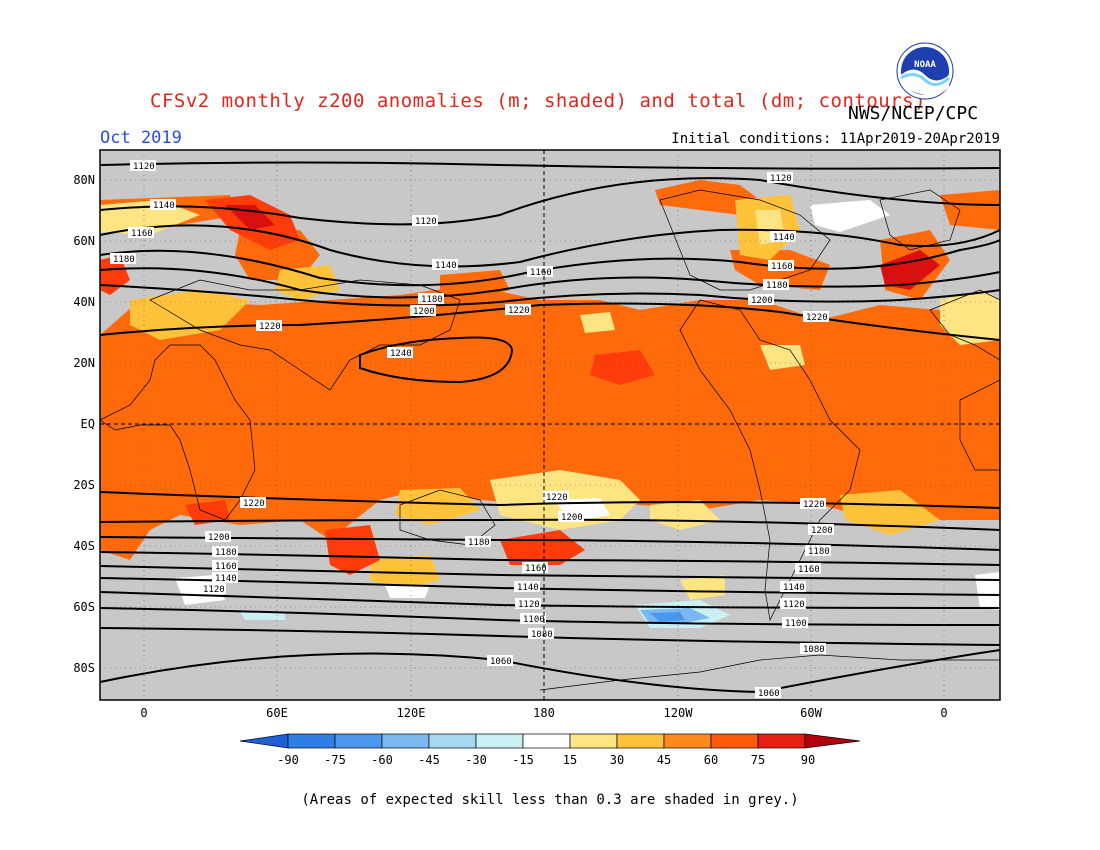 This screenshot has width=1100, height=850. Describe the element at coordinates (913, 113) in the screenshot. I see `agency-label: NWS/NCEP/CPC` at that location.